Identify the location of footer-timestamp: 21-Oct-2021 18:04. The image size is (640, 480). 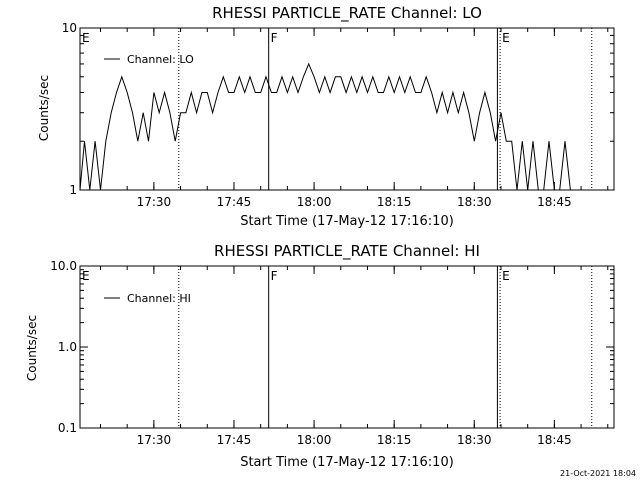
(598, 473).